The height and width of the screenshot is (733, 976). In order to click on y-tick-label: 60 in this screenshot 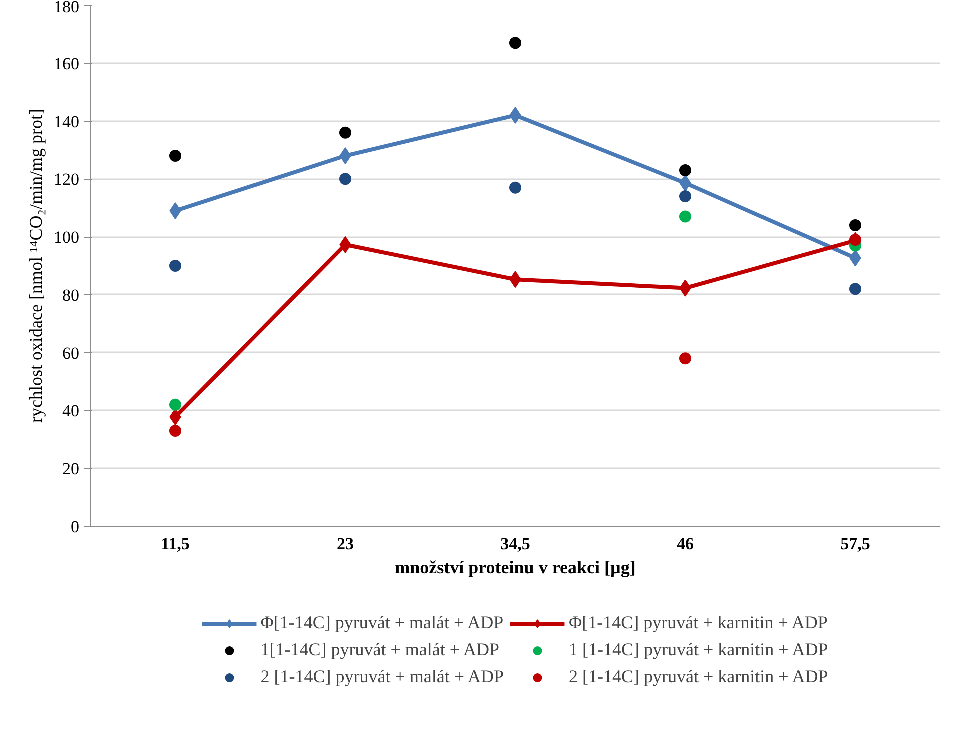, I will do `click(71, 353)`.